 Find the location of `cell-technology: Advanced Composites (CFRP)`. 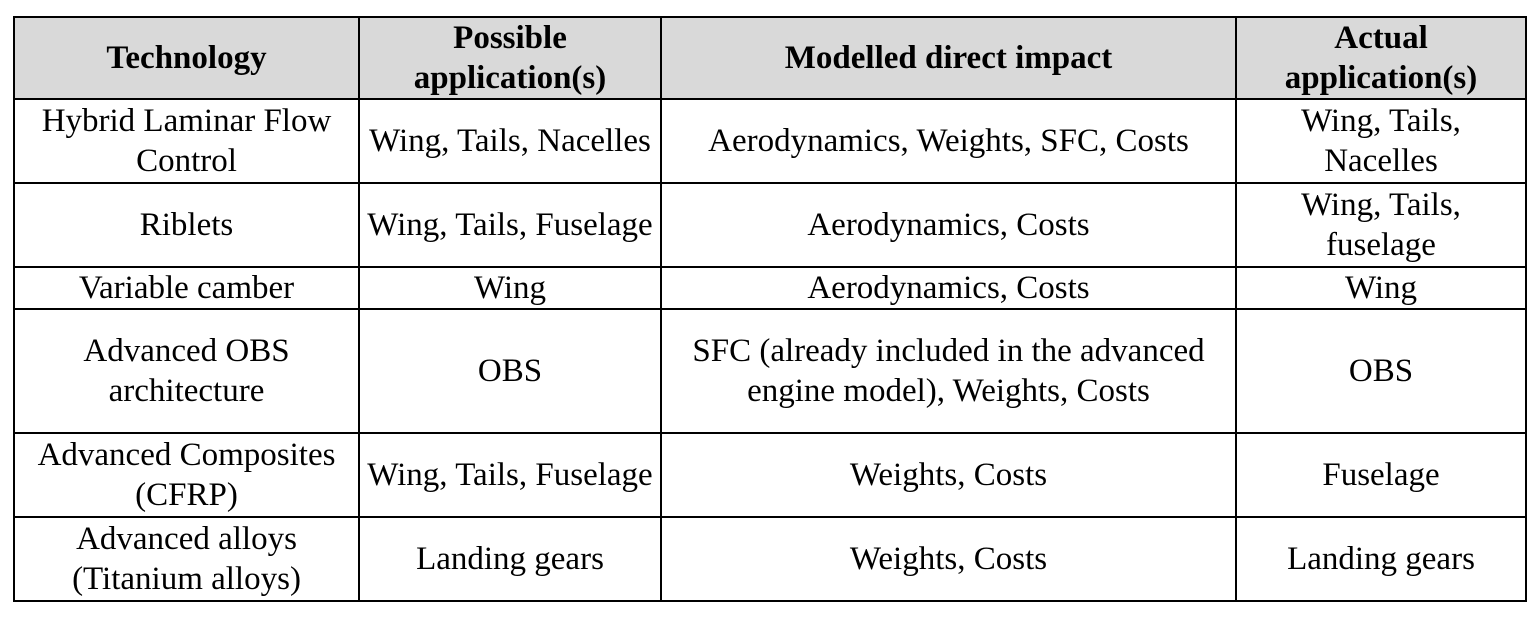

cell-technology: Advanced Composites (CFRP) is located at coordinates (186, 475).